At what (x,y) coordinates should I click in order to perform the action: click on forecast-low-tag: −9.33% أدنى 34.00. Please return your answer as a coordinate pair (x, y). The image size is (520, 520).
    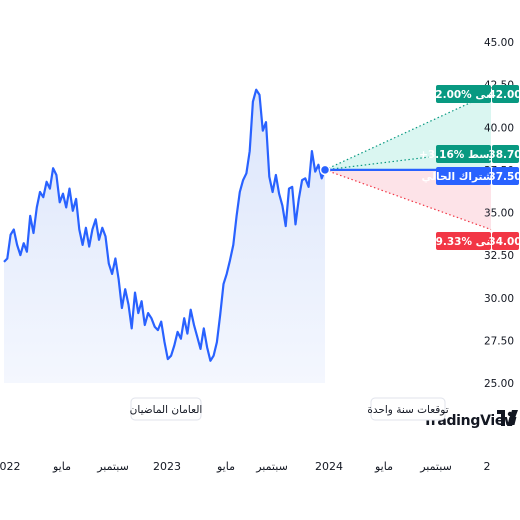
    Looking at the image, I should click on (473, 241).